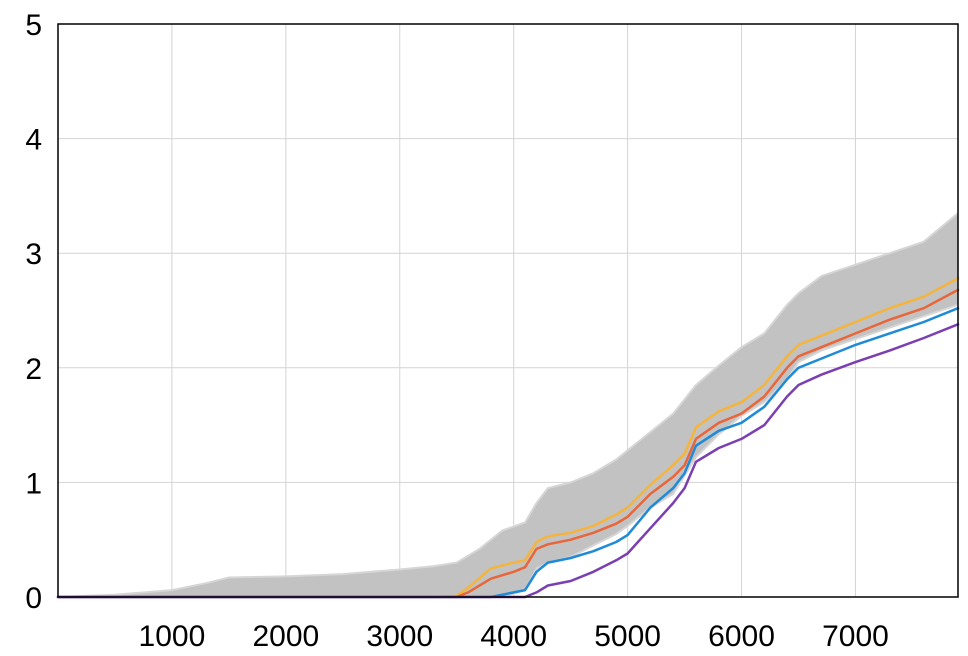 The width and height of the screenshot is (968, 656). I want to click on y-tick-label: 2, so click(33, 369).